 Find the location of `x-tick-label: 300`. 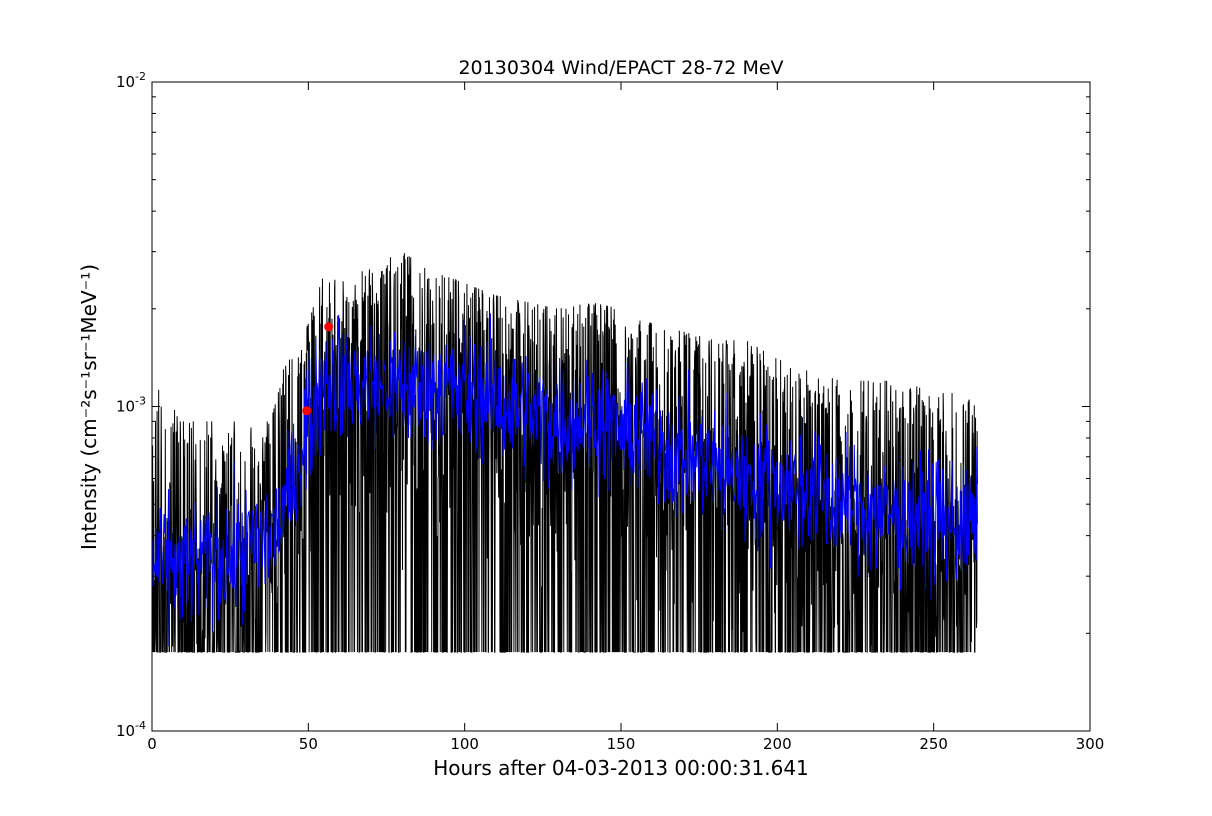

x-tick-label: 300 is located at coordinates (1090, 744).